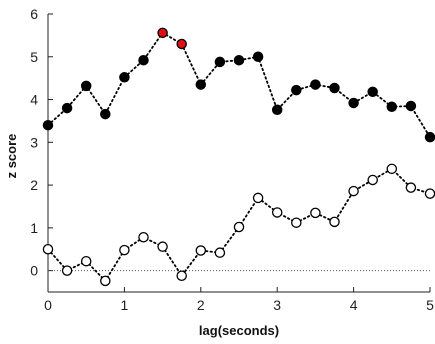 The height and width of the screenshot is (344, 435). I want to click on y-tick-label: 4, so click(34, 100).